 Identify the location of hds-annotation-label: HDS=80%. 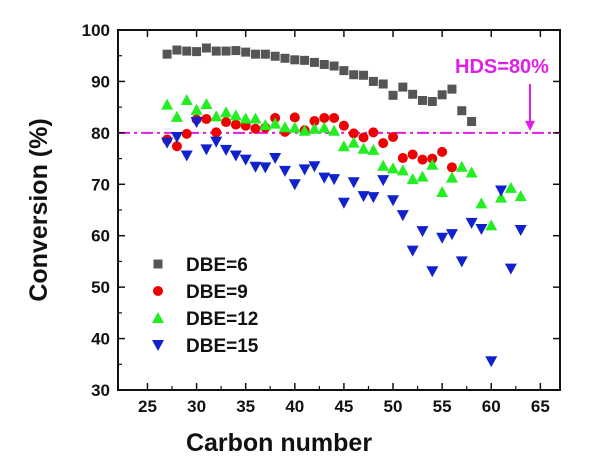
(502, 67).